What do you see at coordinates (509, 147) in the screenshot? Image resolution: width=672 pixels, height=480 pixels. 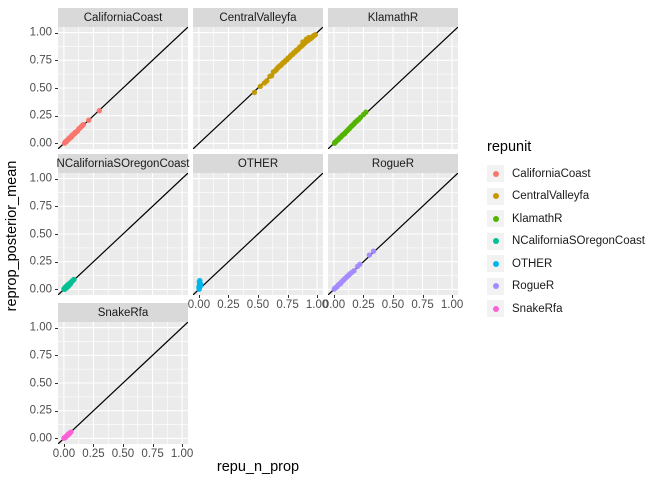 I see `legend-title: repunit` at bounding box center [509, 147].